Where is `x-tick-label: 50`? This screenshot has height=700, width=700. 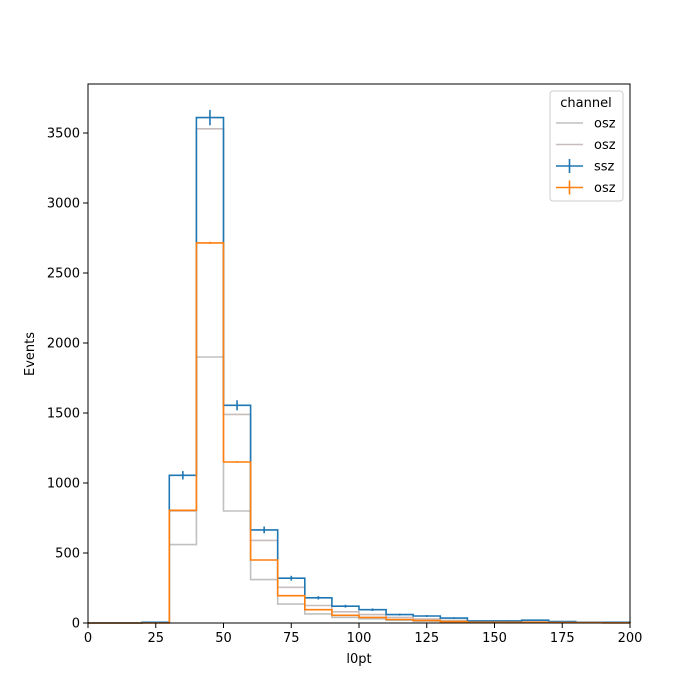
x-tick-label: 50 is located at coordinates (223, 638).